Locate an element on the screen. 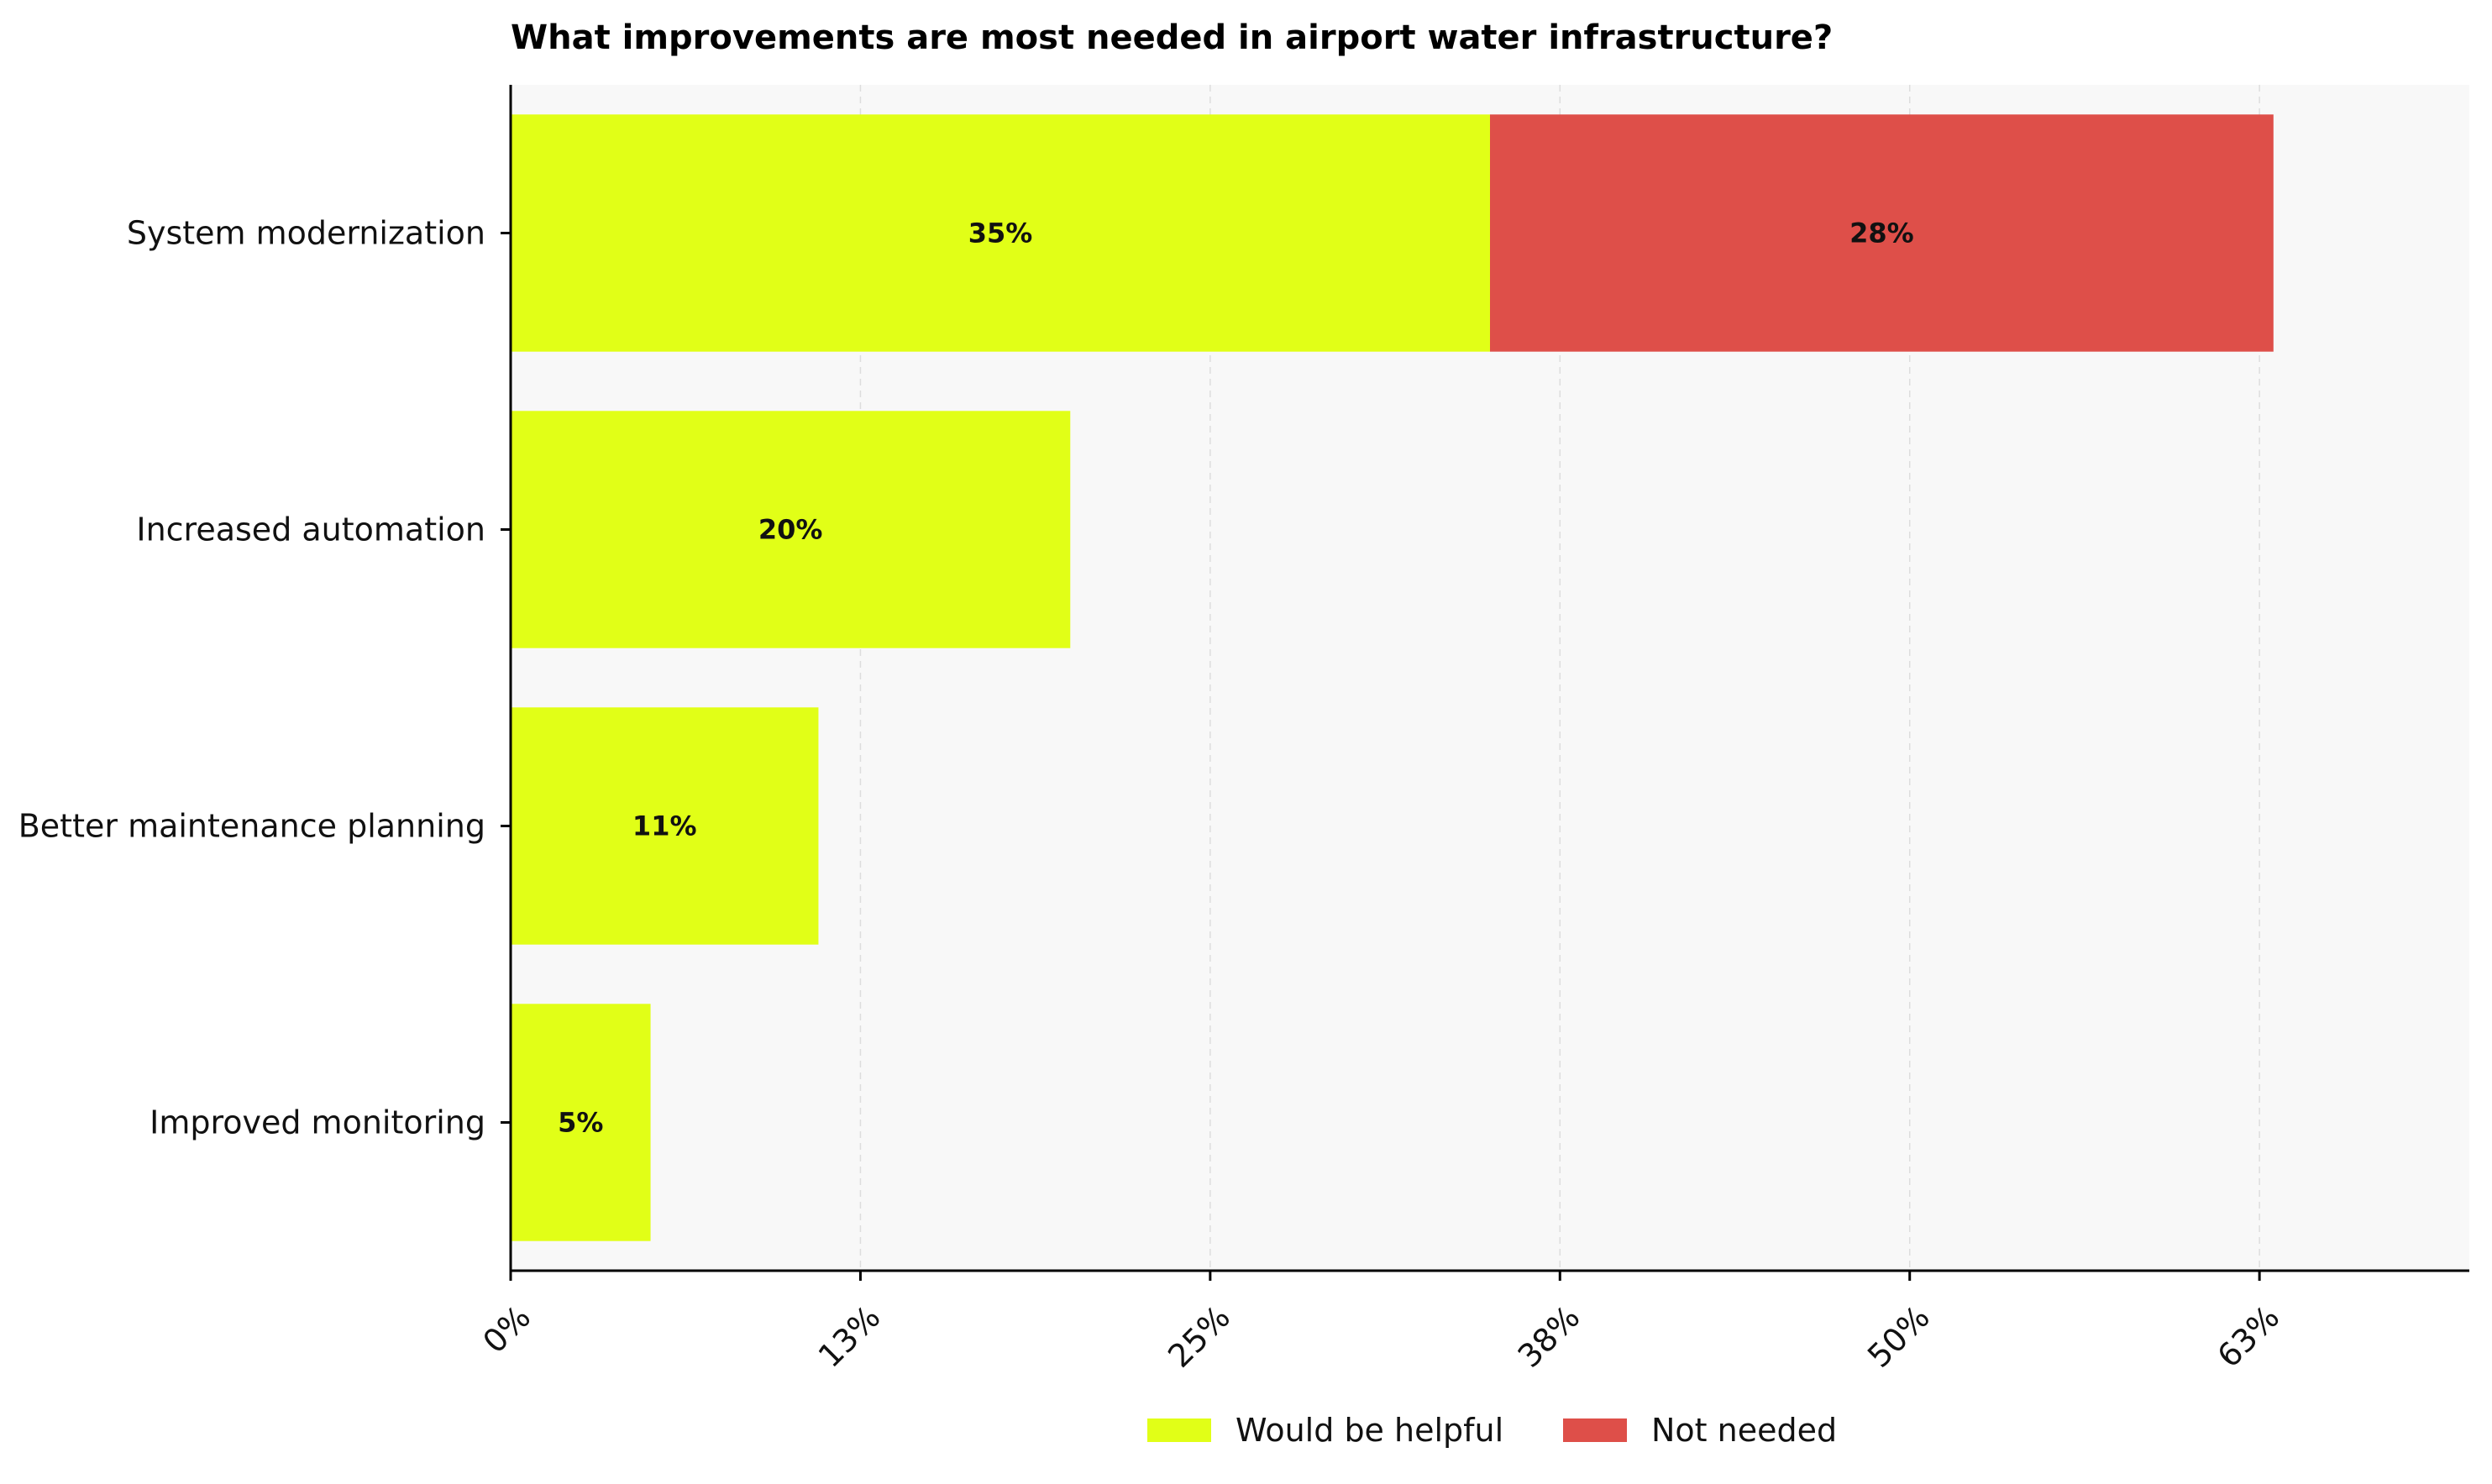 This screenshot has height=1484, width=2492. bar-not-needed is located at coordinates (1882, 233).